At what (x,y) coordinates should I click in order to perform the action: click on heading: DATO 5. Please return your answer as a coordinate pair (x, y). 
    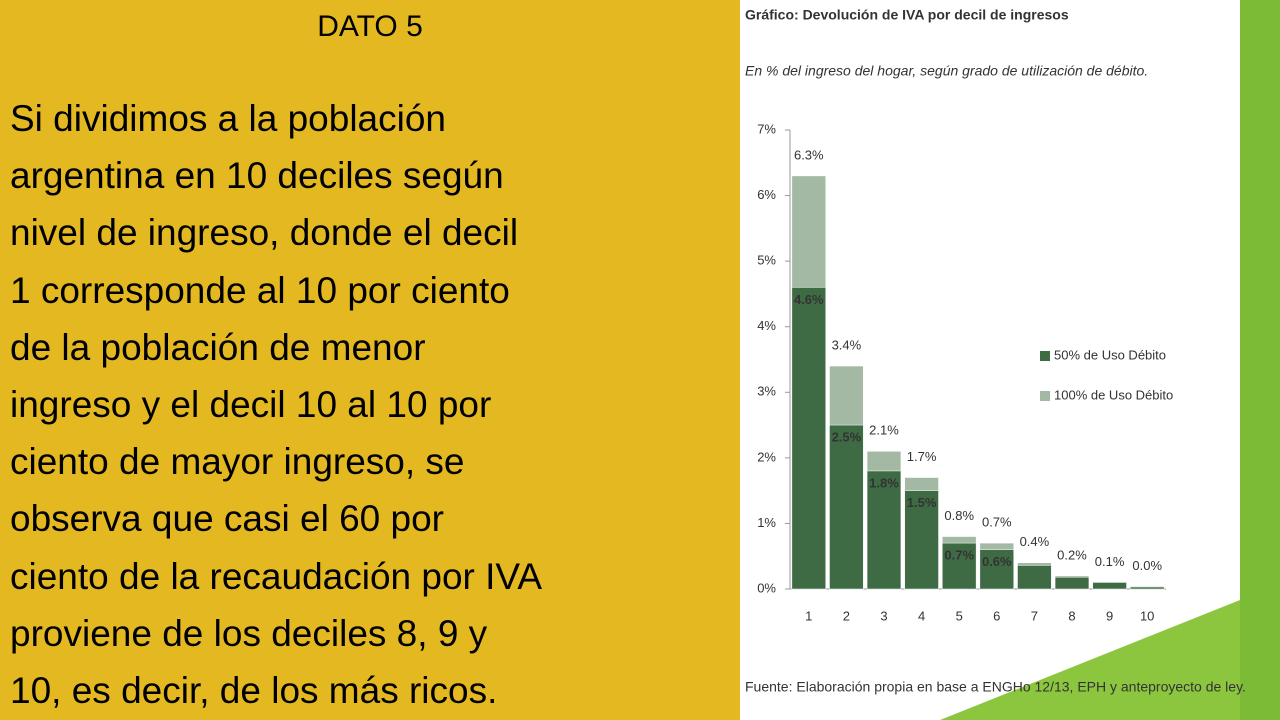
    Looking at the image, I should click on (370, 26).